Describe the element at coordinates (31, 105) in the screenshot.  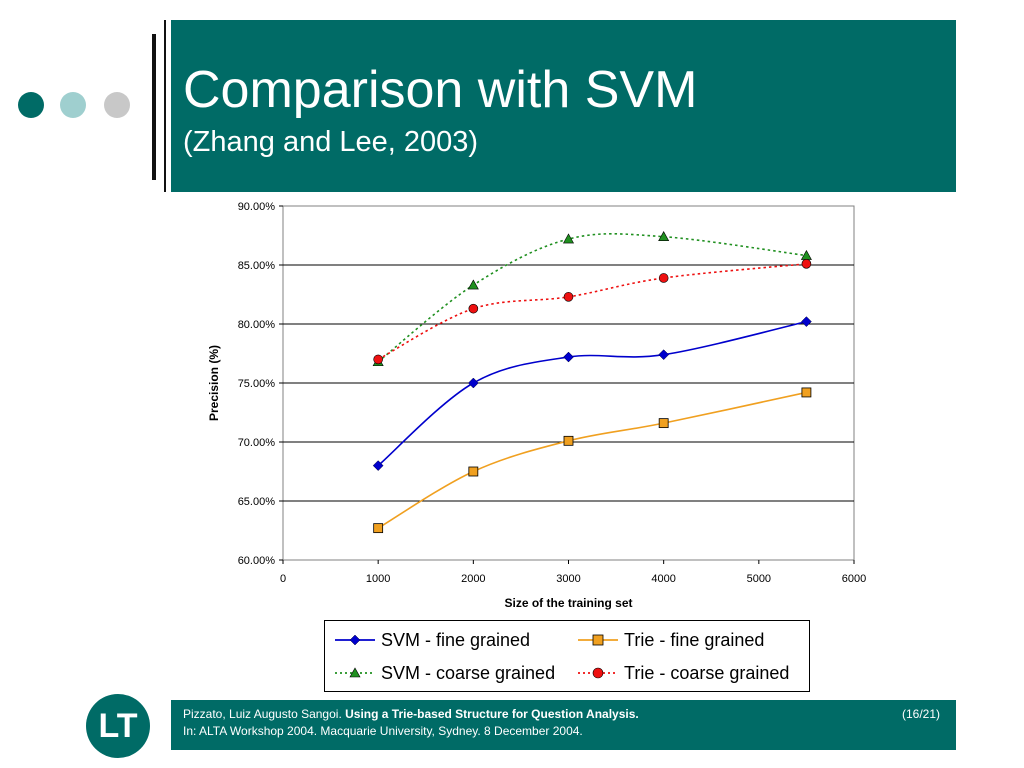
I see `dot-dark-teal` at that location.